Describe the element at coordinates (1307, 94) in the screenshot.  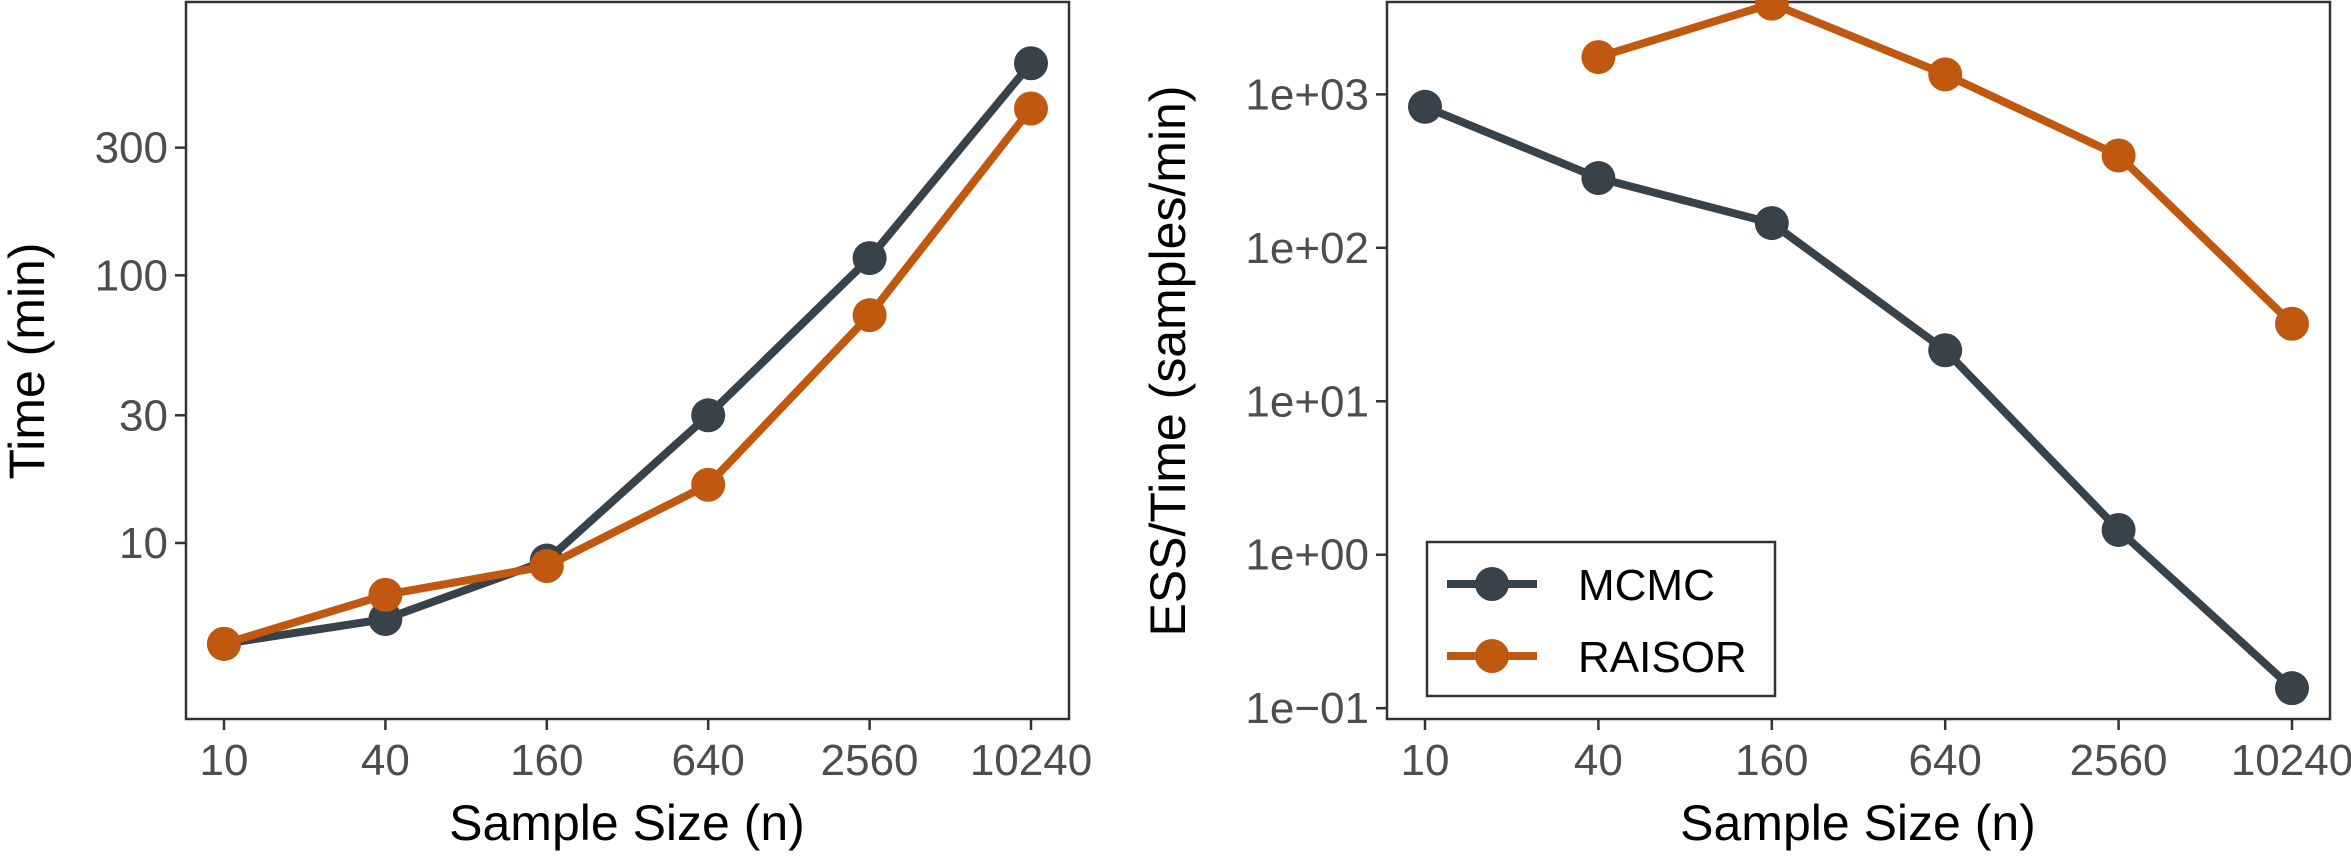
I see `y-tick-label: 1e+03` at that location.